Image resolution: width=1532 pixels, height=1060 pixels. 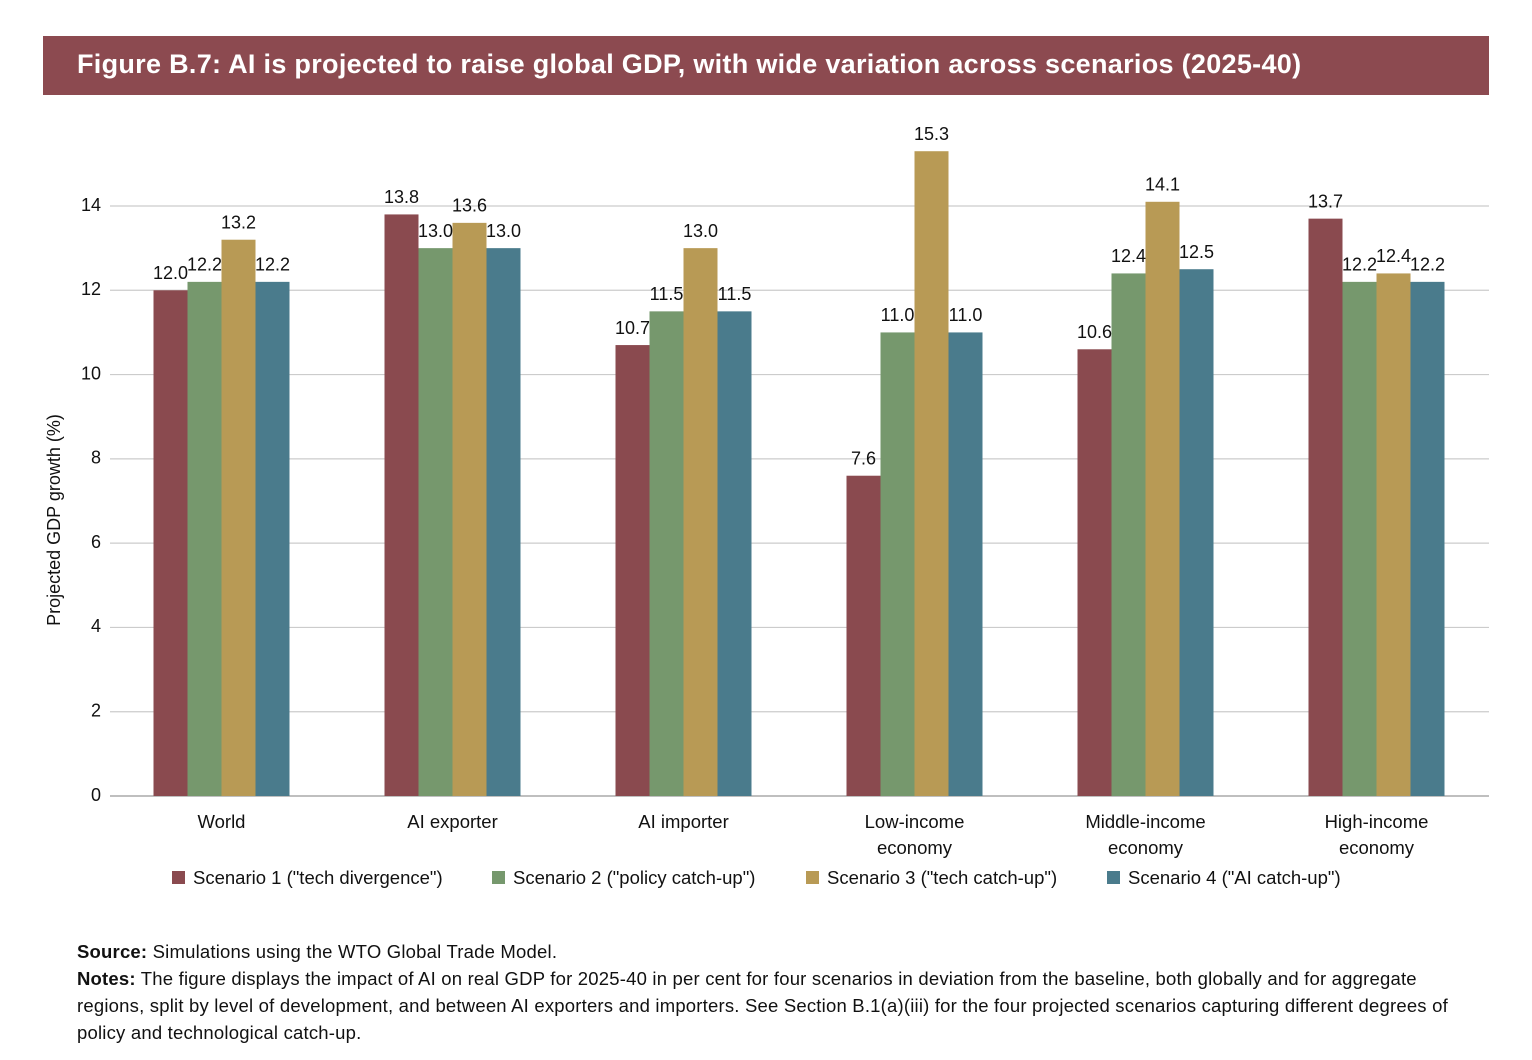 What do you see at coordinates (96, 458) in the screenshot?
I see `y-tick-label: 8` at bounding box center [96, 458].